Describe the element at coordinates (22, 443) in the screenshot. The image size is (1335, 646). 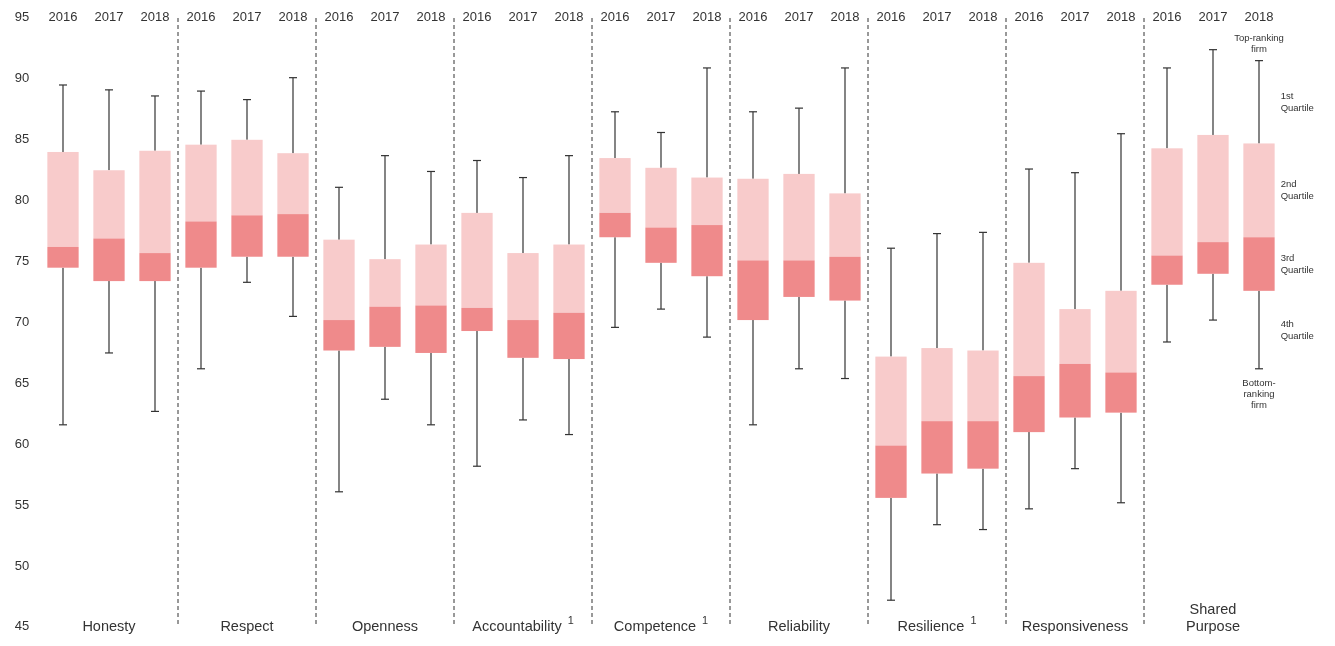
I see `y-tick-label: 60` at that location.